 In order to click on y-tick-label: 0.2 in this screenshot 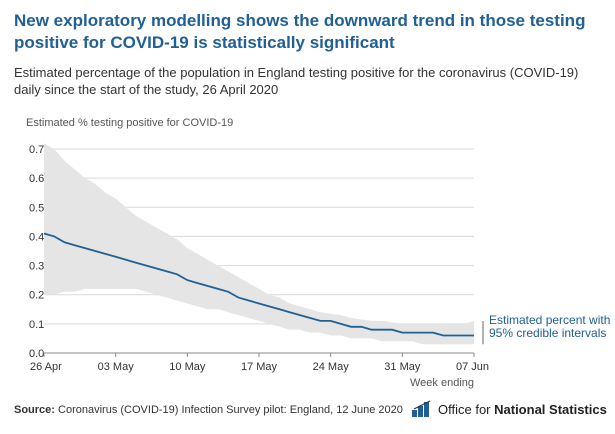, I will do `click(36, 296)`.